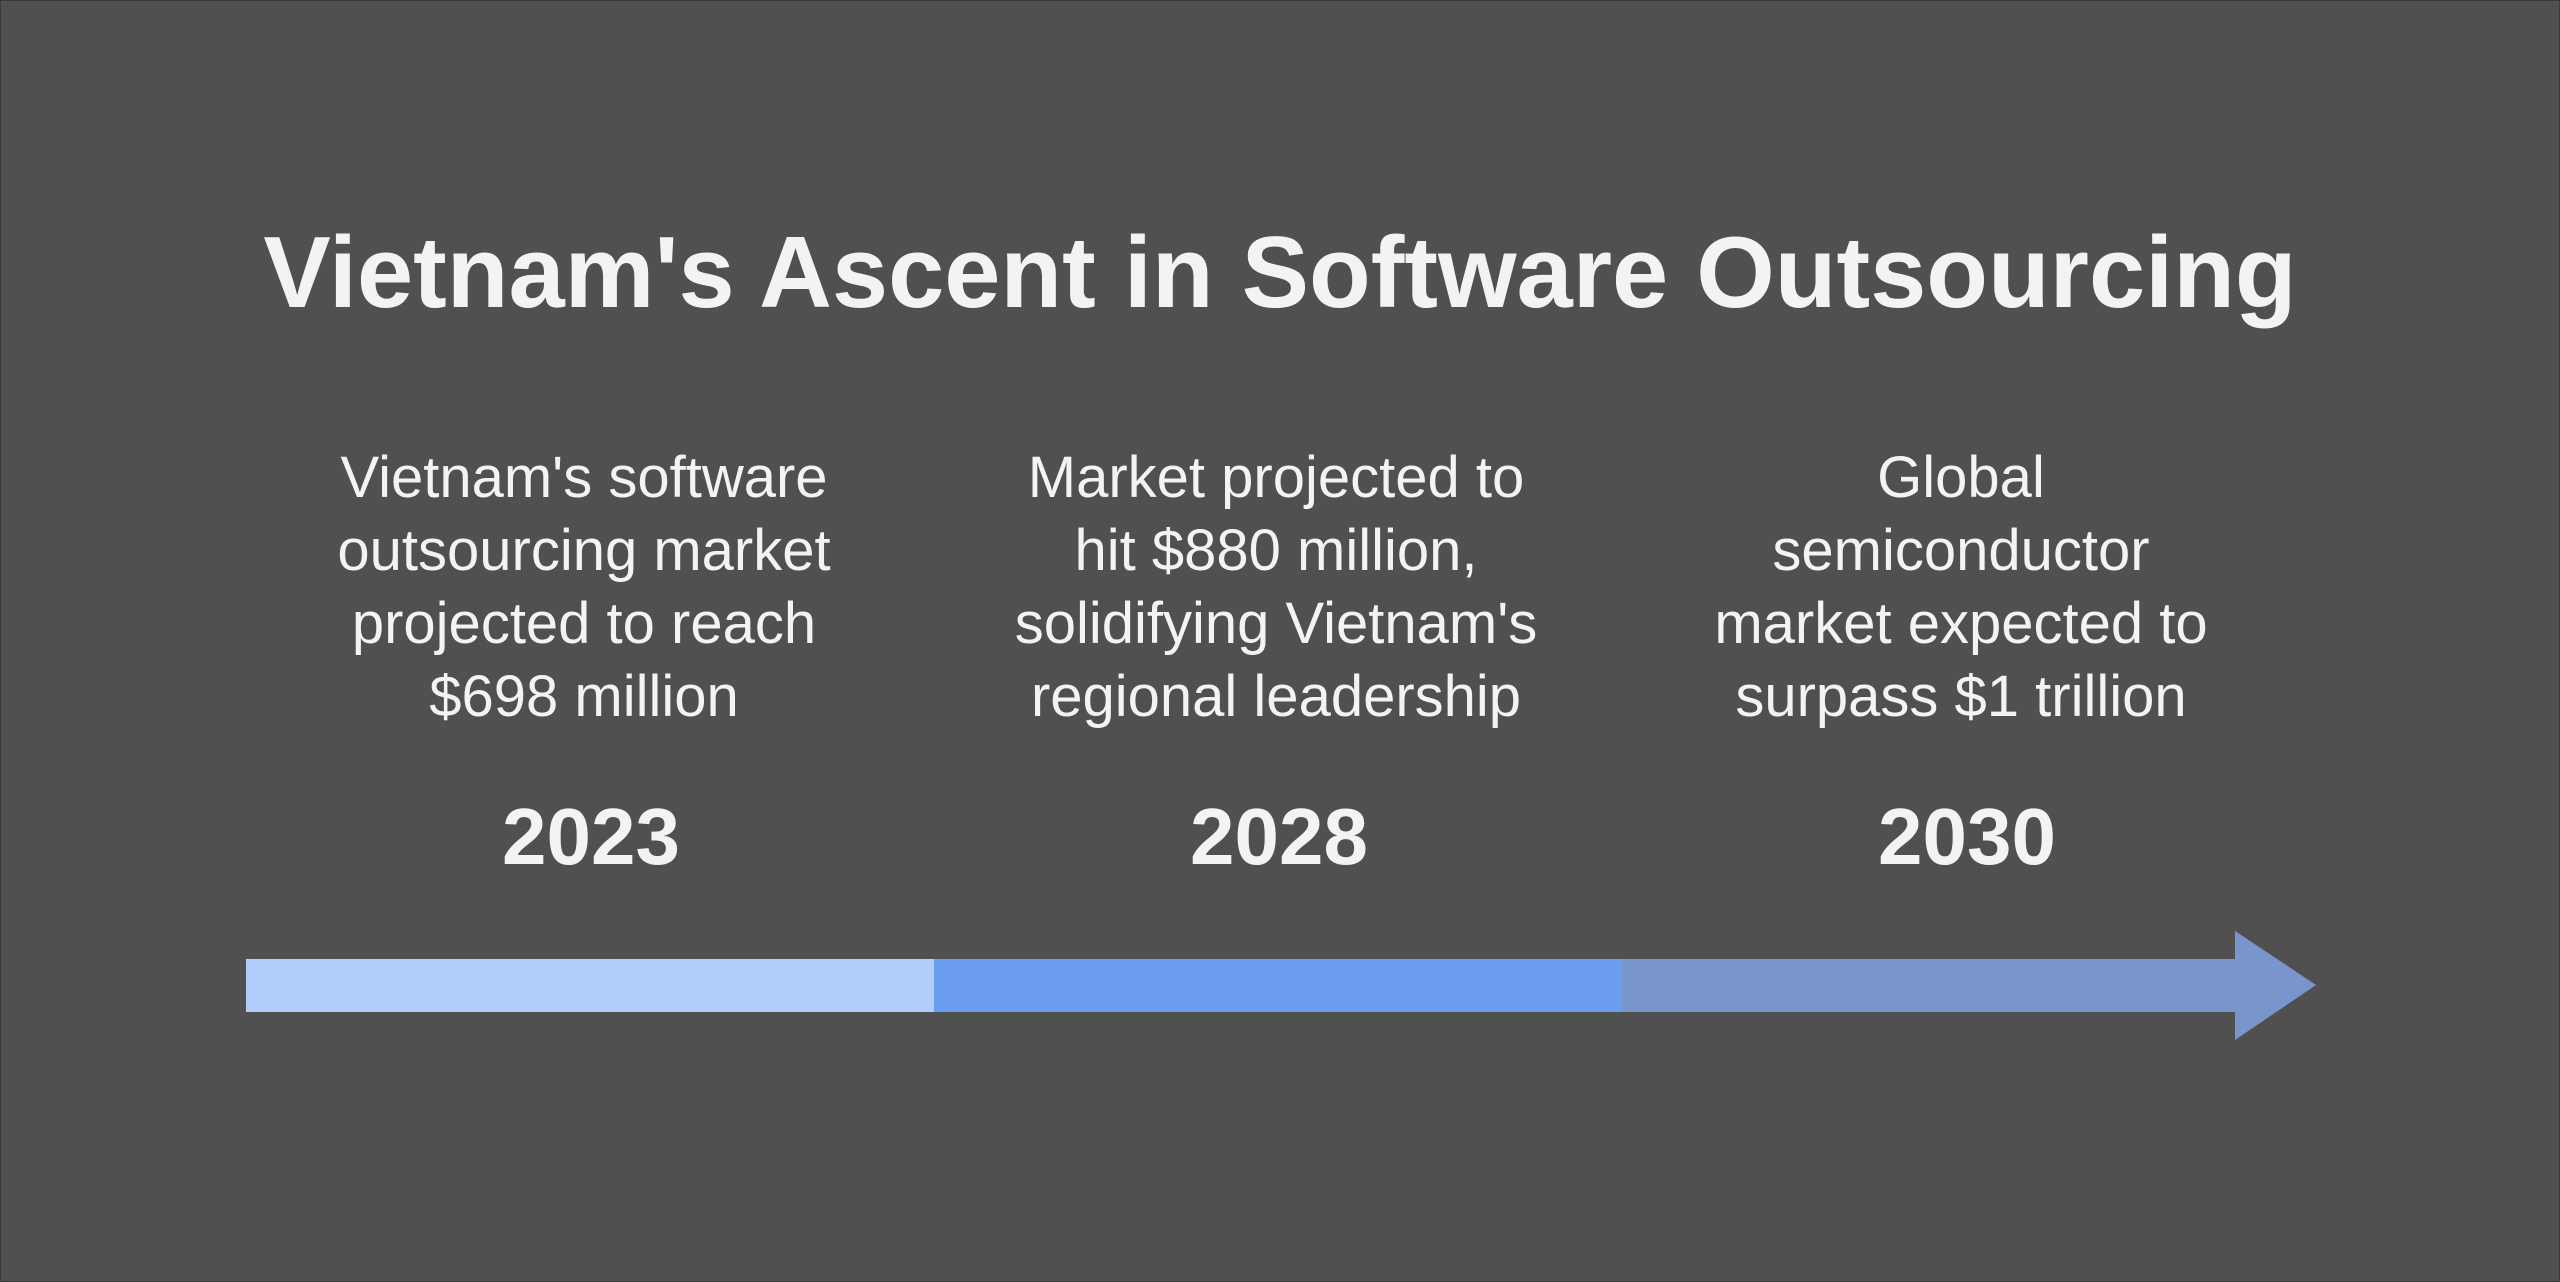 The image size is (2560, 1282). What do you see at coordinates (1969, 985) in the screenshot?
I see `timeline-segment-2030-arrowhead` at bounding box center [1969, 985].